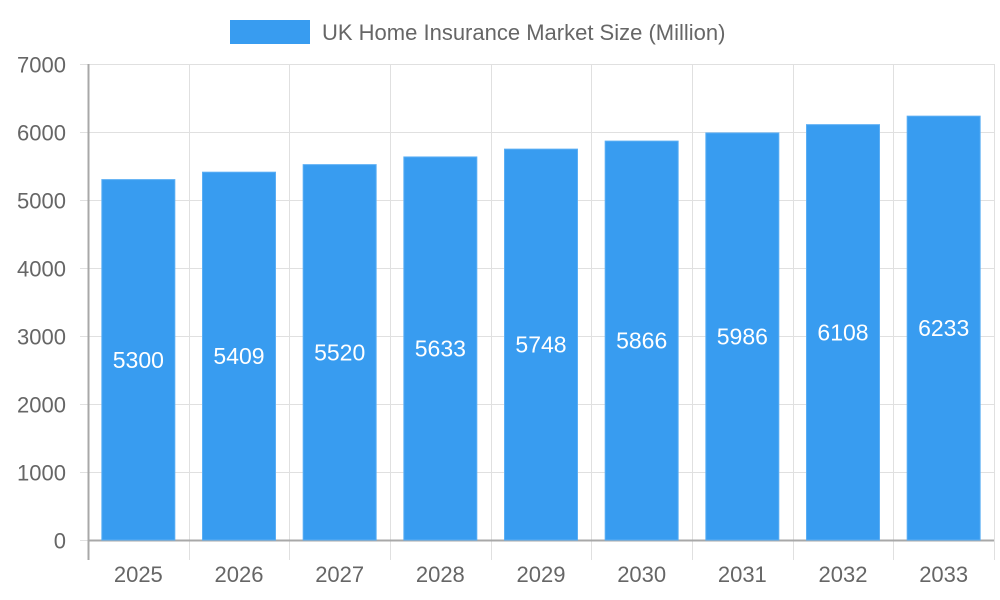  What do you see at coordinates (541, 574) in the screenshot?
I see `x-tick-label: 2029` at bounding box center [541, 574].